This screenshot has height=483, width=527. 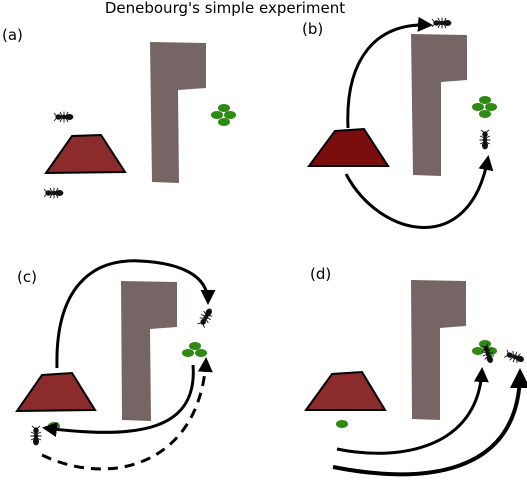 What do you see at coordinates (342, 424) in the screenshot?
I see `food-crumb` at bounding box center [342, 424].